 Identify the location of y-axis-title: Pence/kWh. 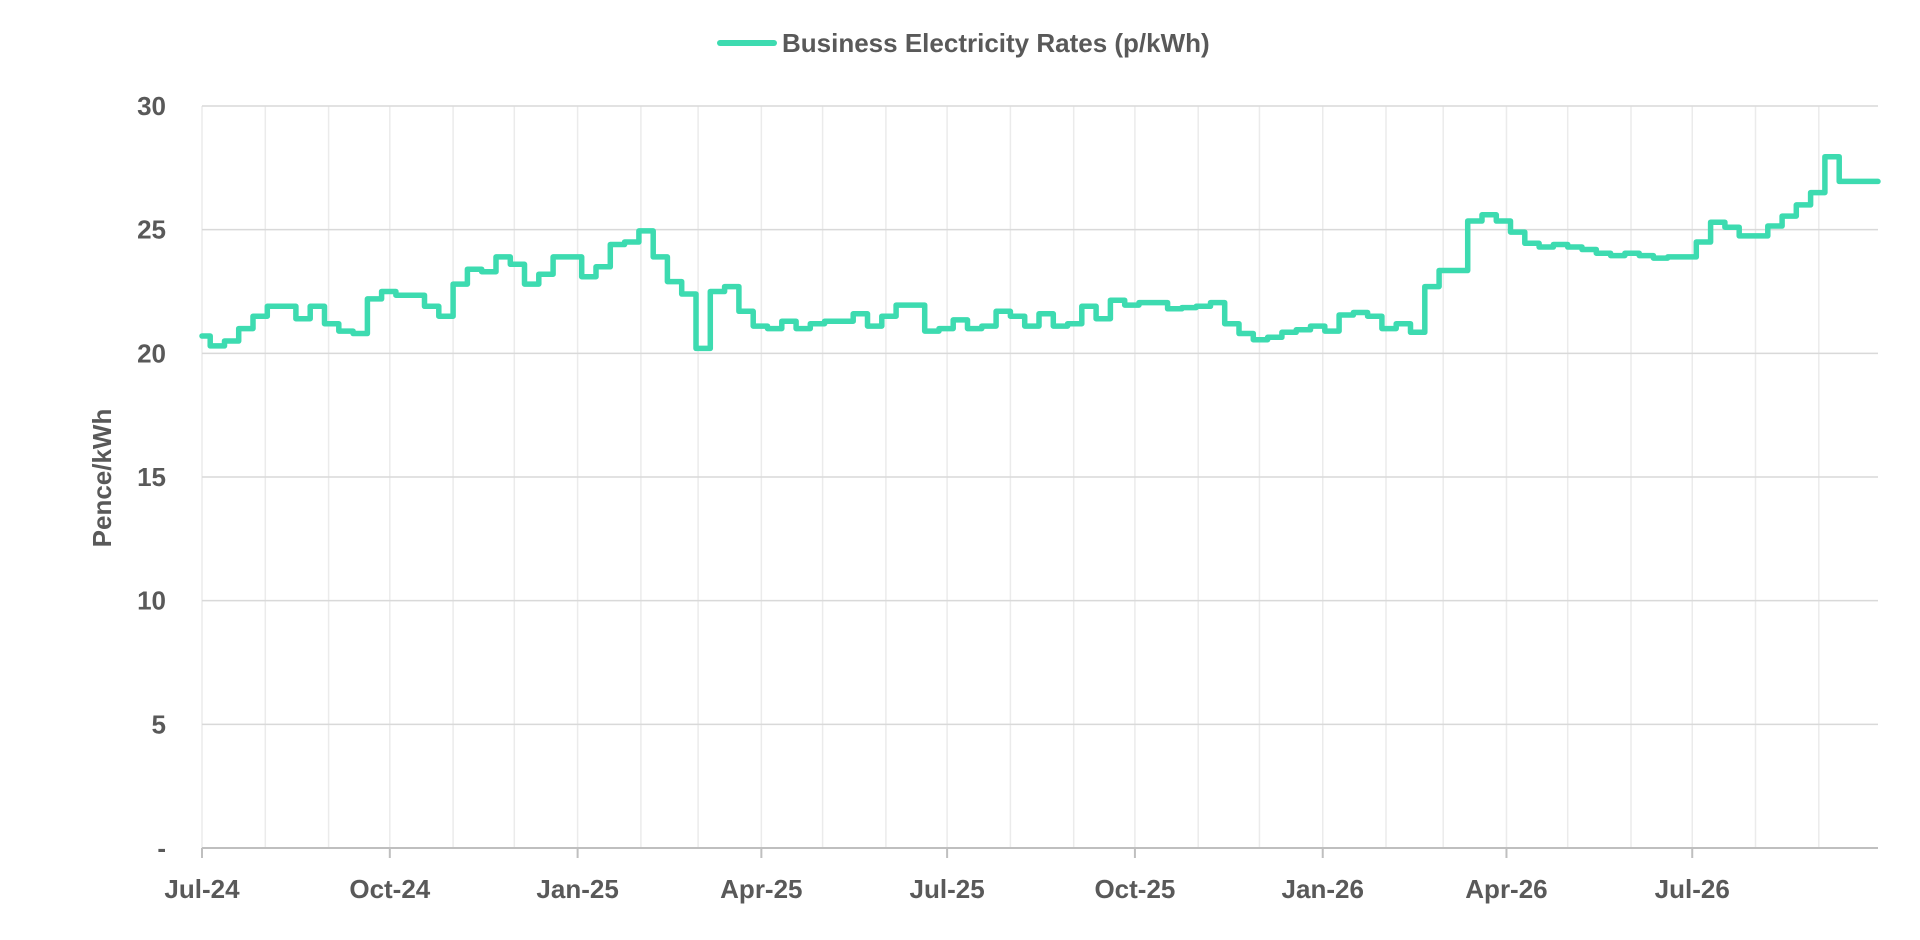
(102, 478).